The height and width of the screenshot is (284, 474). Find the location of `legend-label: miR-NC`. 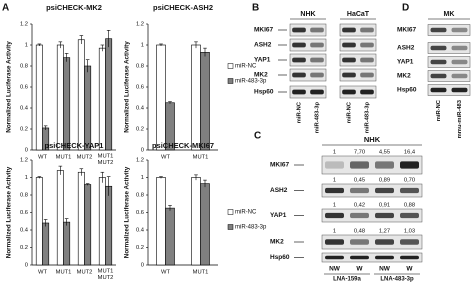

legend-label: miR-NC is located at coordinates (246, 213).